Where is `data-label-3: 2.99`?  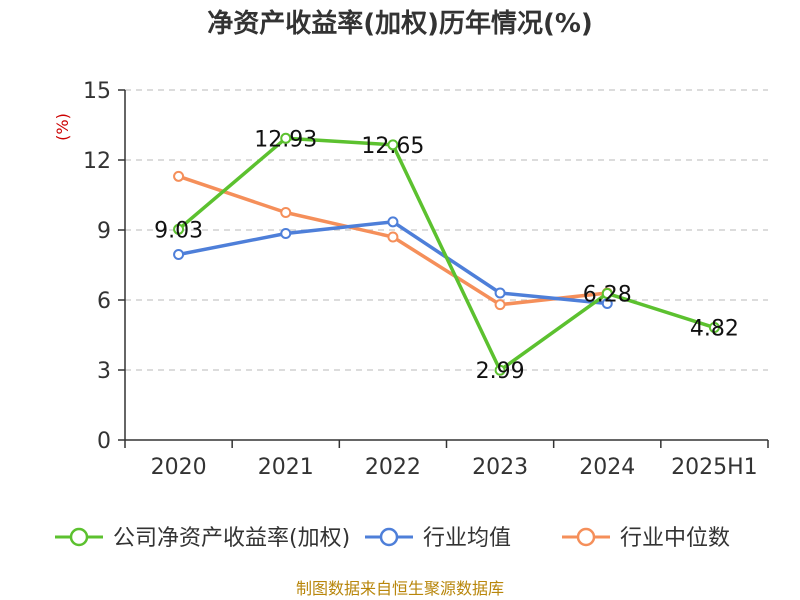 data-label-3: 2.99 is located at coordinates (500, 371).